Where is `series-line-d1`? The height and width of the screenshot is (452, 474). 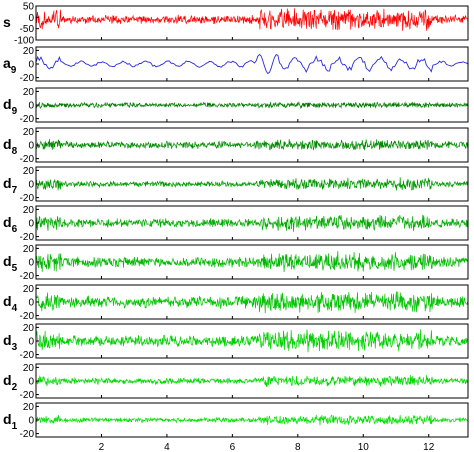 series-line-d1 is located at coordinates (252, 420).